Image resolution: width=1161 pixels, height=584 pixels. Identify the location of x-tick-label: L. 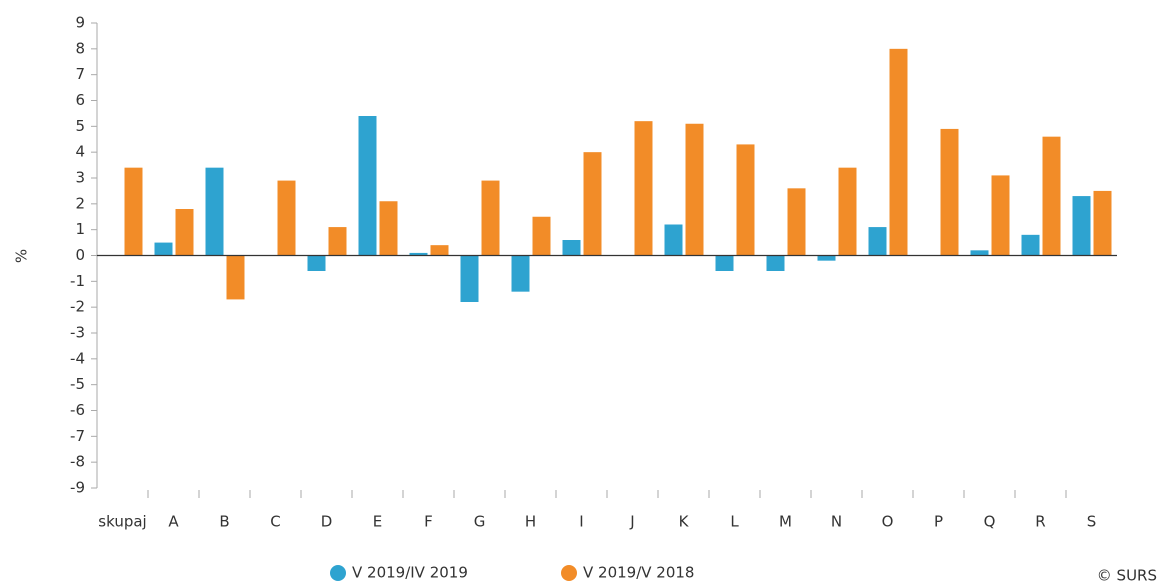
(734, 522).